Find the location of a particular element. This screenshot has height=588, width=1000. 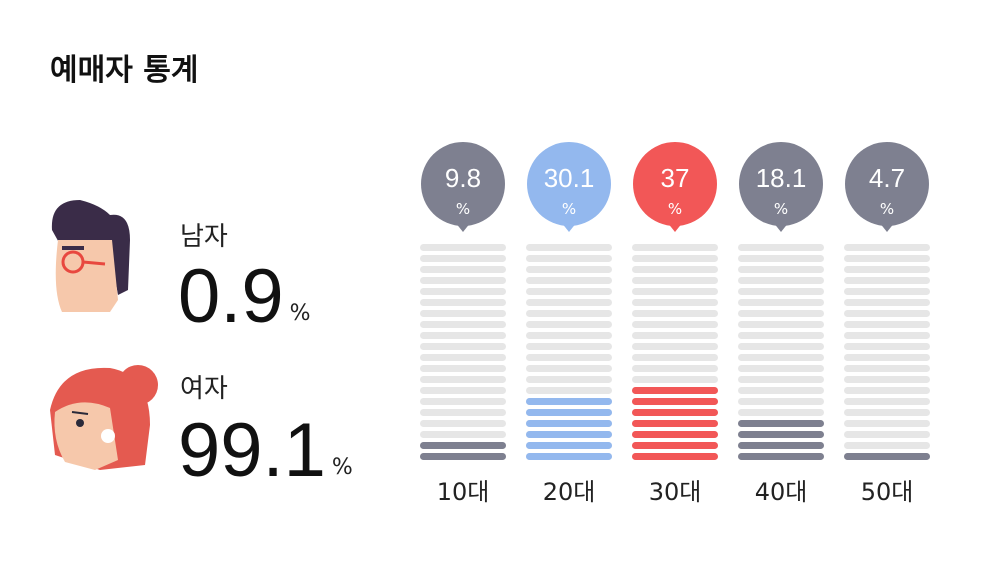

gender-value: 0.9 is located at coordinates (231, 296).